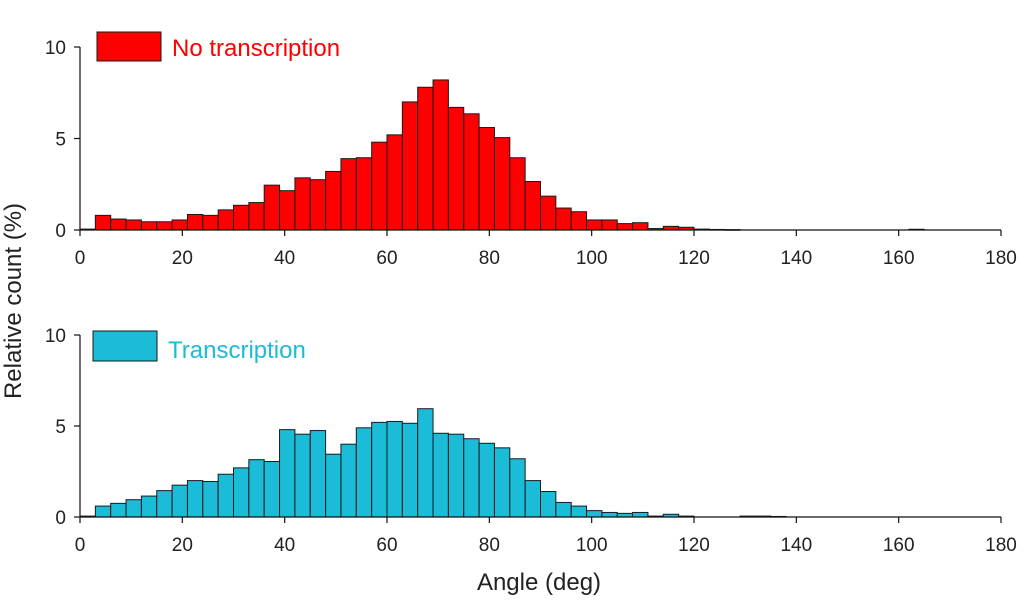 Image resolution: width=1023 pixels, height=602 pixels. I want to click on y-tick-label: 10, so click(55, 48).